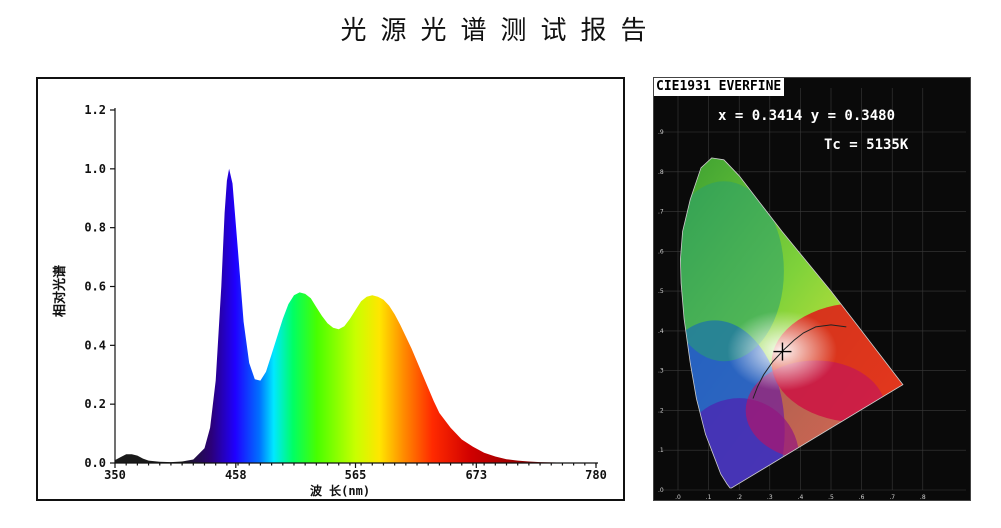  I want to click on cie-y-tick-label: .1, so click(661, 450).